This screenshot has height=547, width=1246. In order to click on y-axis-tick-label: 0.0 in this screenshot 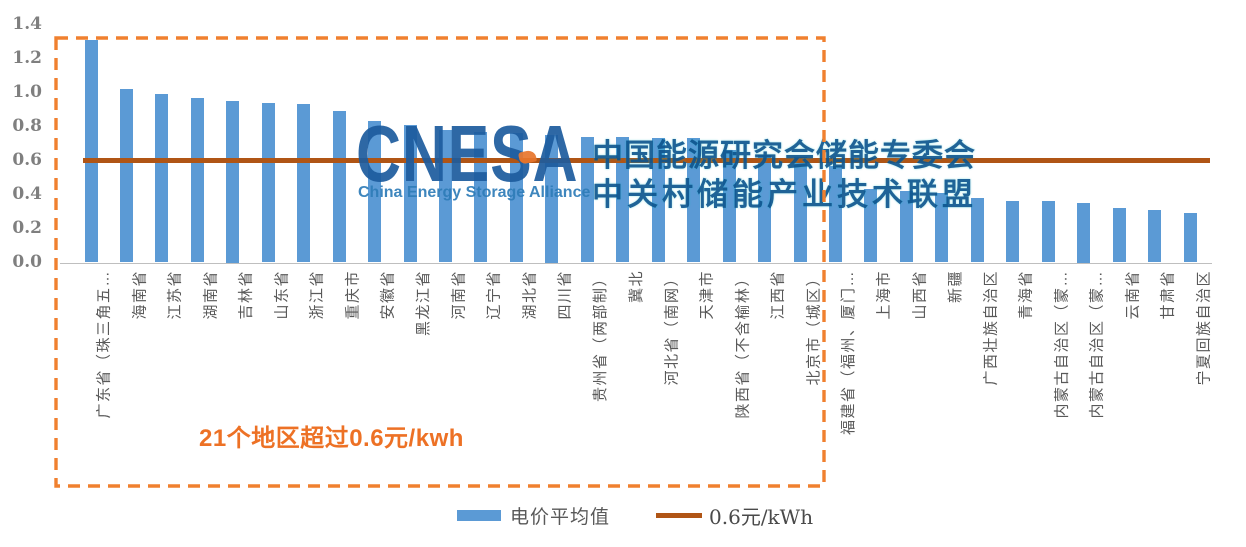, I will do `click(27, 261)`.